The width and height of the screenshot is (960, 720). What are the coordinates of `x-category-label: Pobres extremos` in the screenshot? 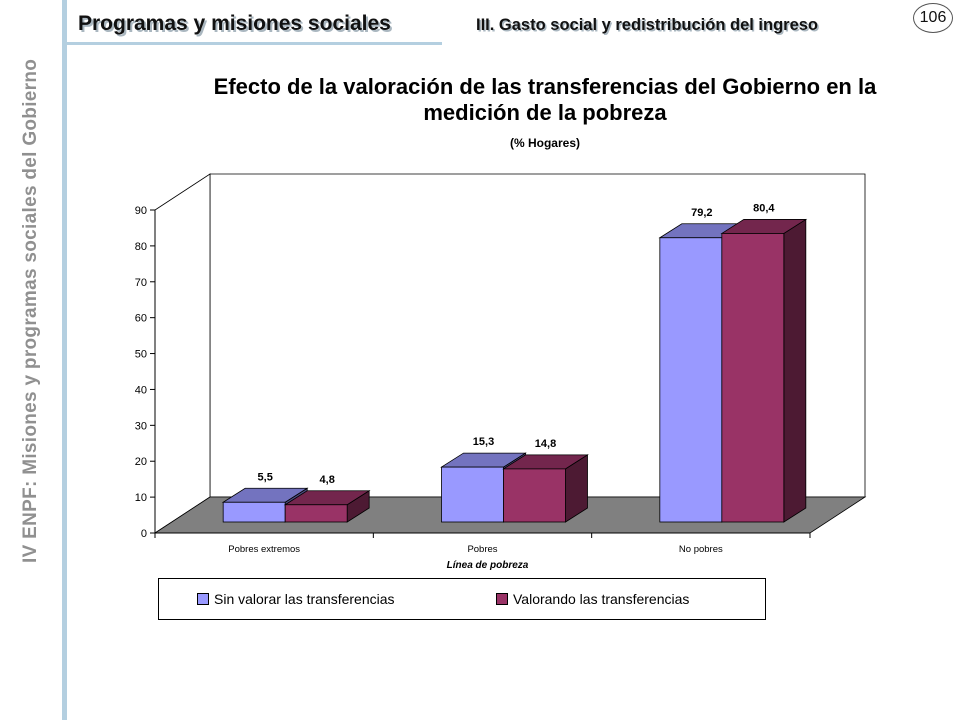 It's located at (264, 549).